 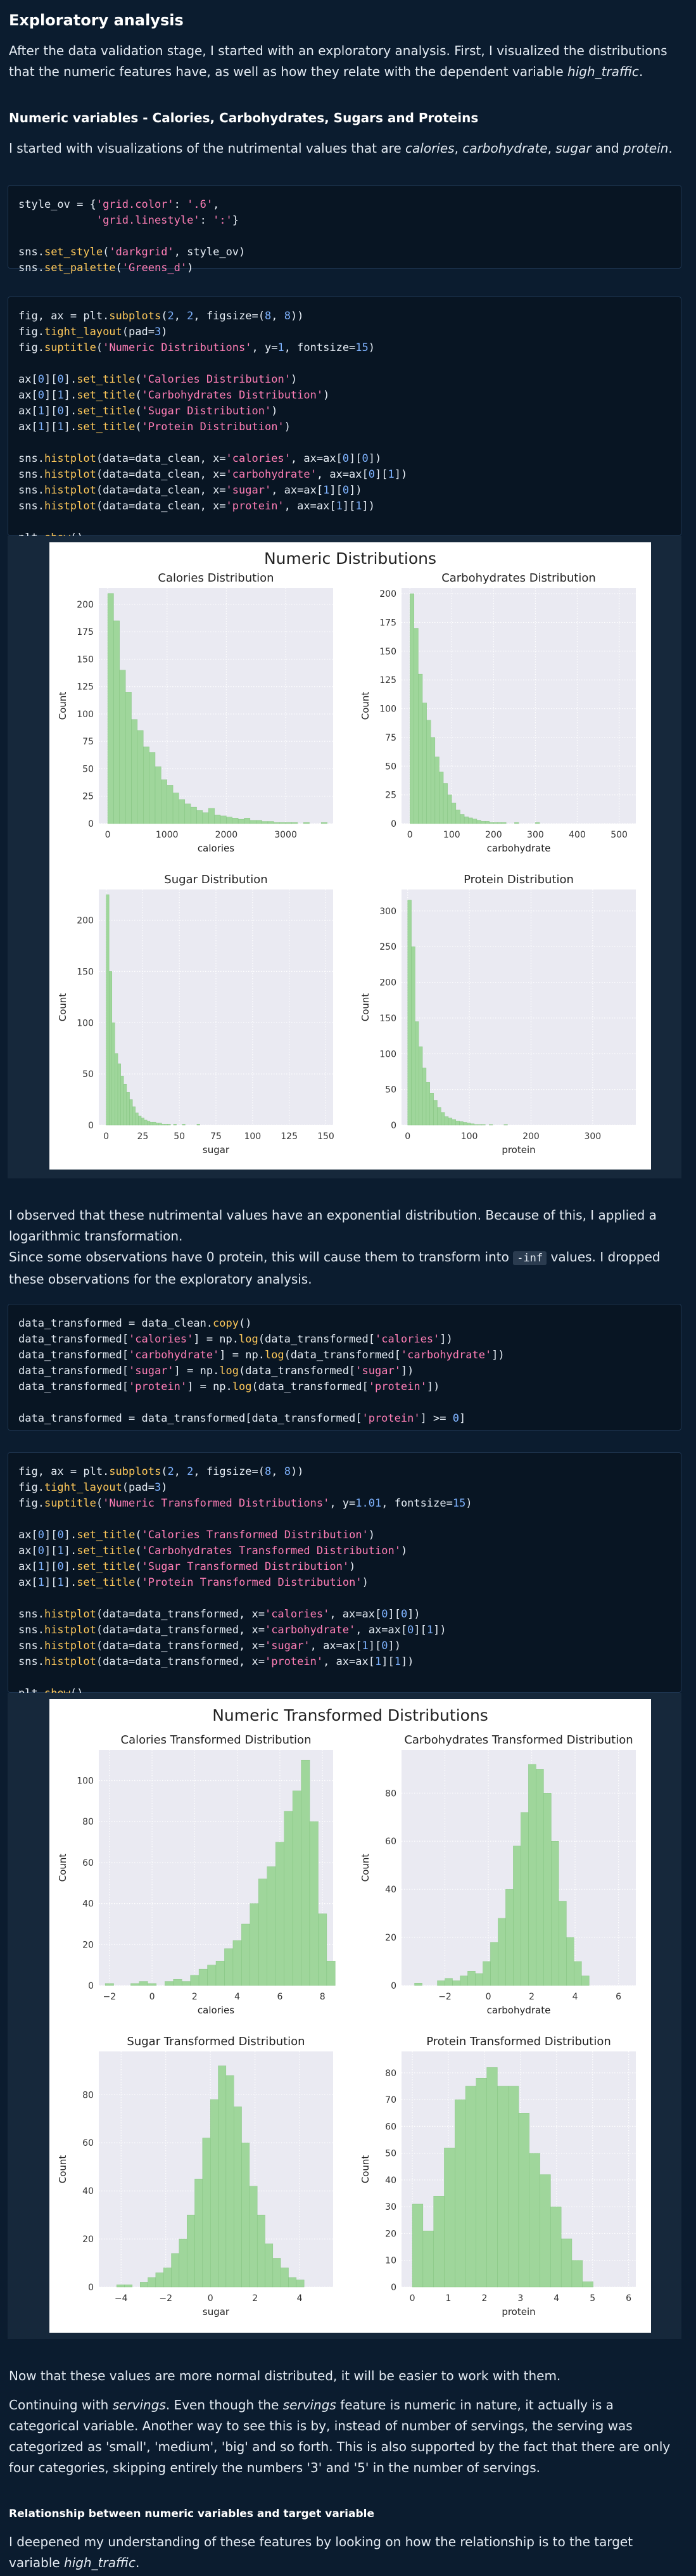 What do you see at coordinates (93, 1487) in the screenshot?
I see `code-line: fig.tight_layout(pad=3)` at bounding box center [93, 1487].